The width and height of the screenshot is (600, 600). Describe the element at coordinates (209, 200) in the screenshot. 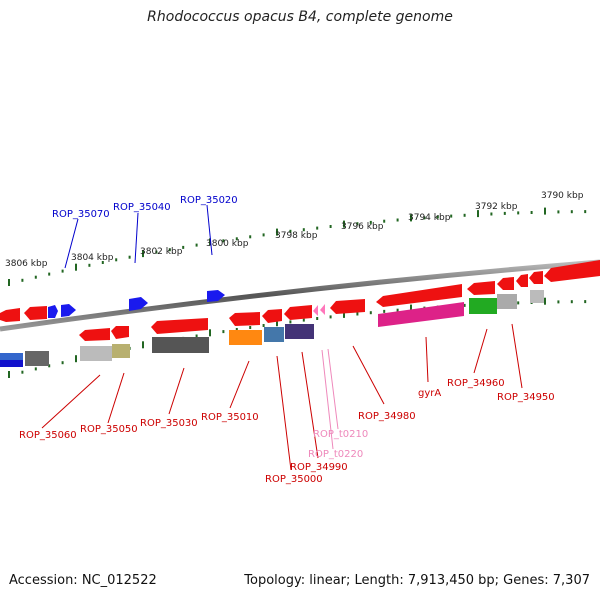

I see `gene-label: ROP_35020` at that location.